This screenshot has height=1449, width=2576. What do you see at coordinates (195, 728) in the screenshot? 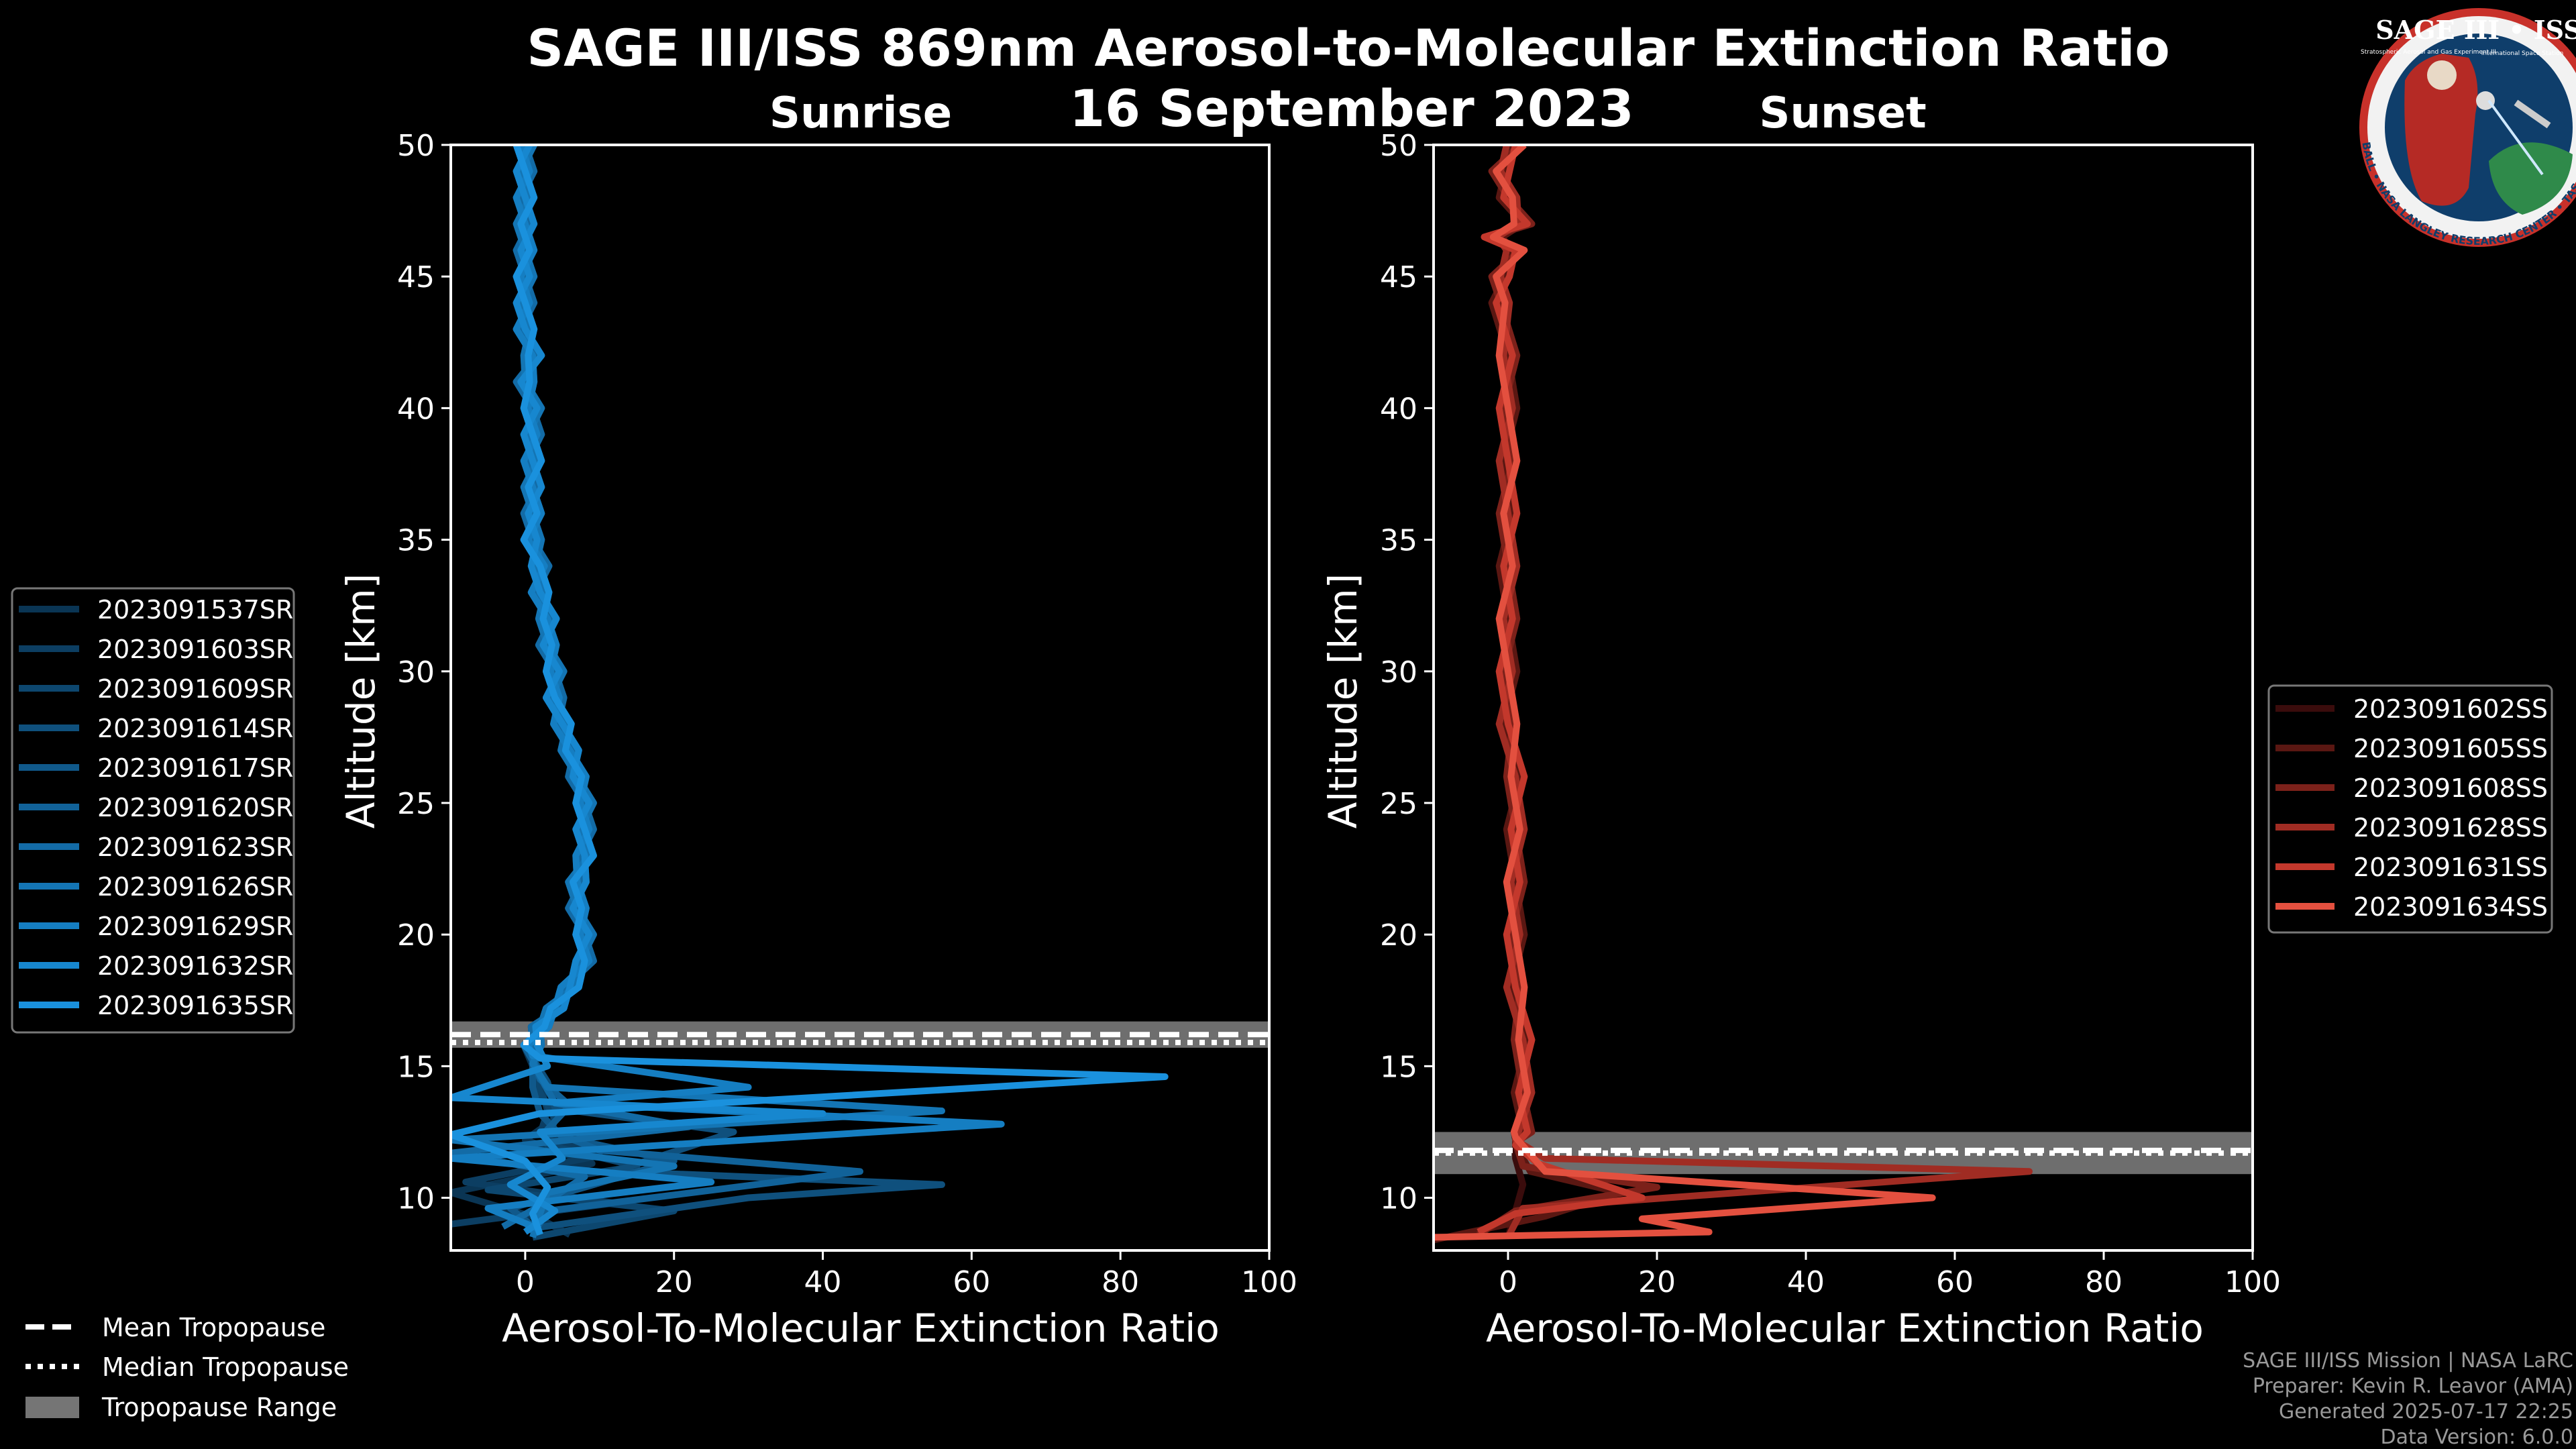
I see `sunrise-legend-label: 2023091614SR` at bounding box center [195, 728].